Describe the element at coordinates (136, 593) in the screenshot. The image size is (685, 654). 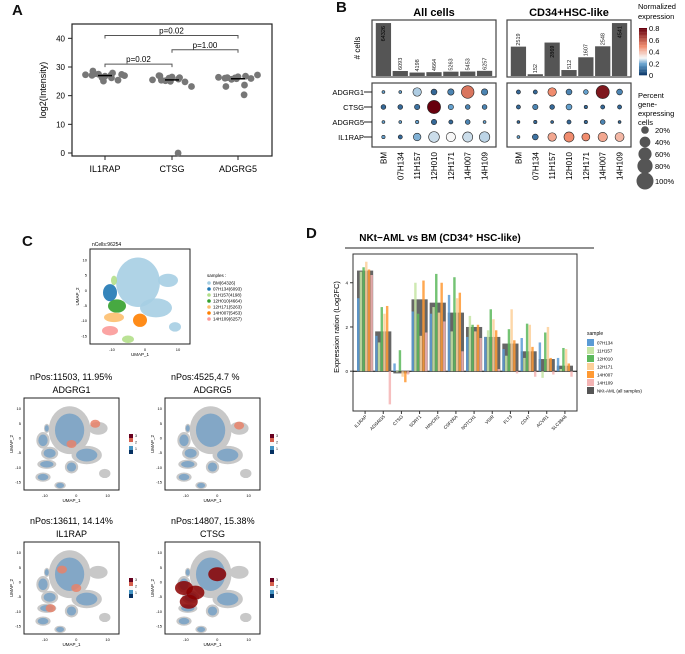
I see `feature-colorbar-tick: 1` at that location.